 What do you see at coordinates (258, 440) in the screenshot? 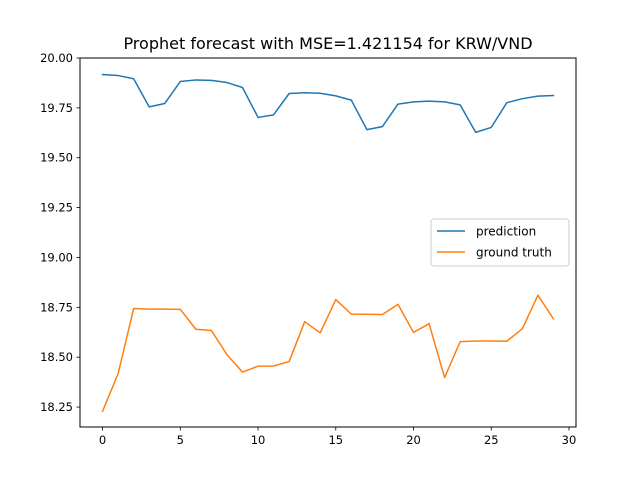
I see `x-tick-label: 10` at bounding box center [258, 440].